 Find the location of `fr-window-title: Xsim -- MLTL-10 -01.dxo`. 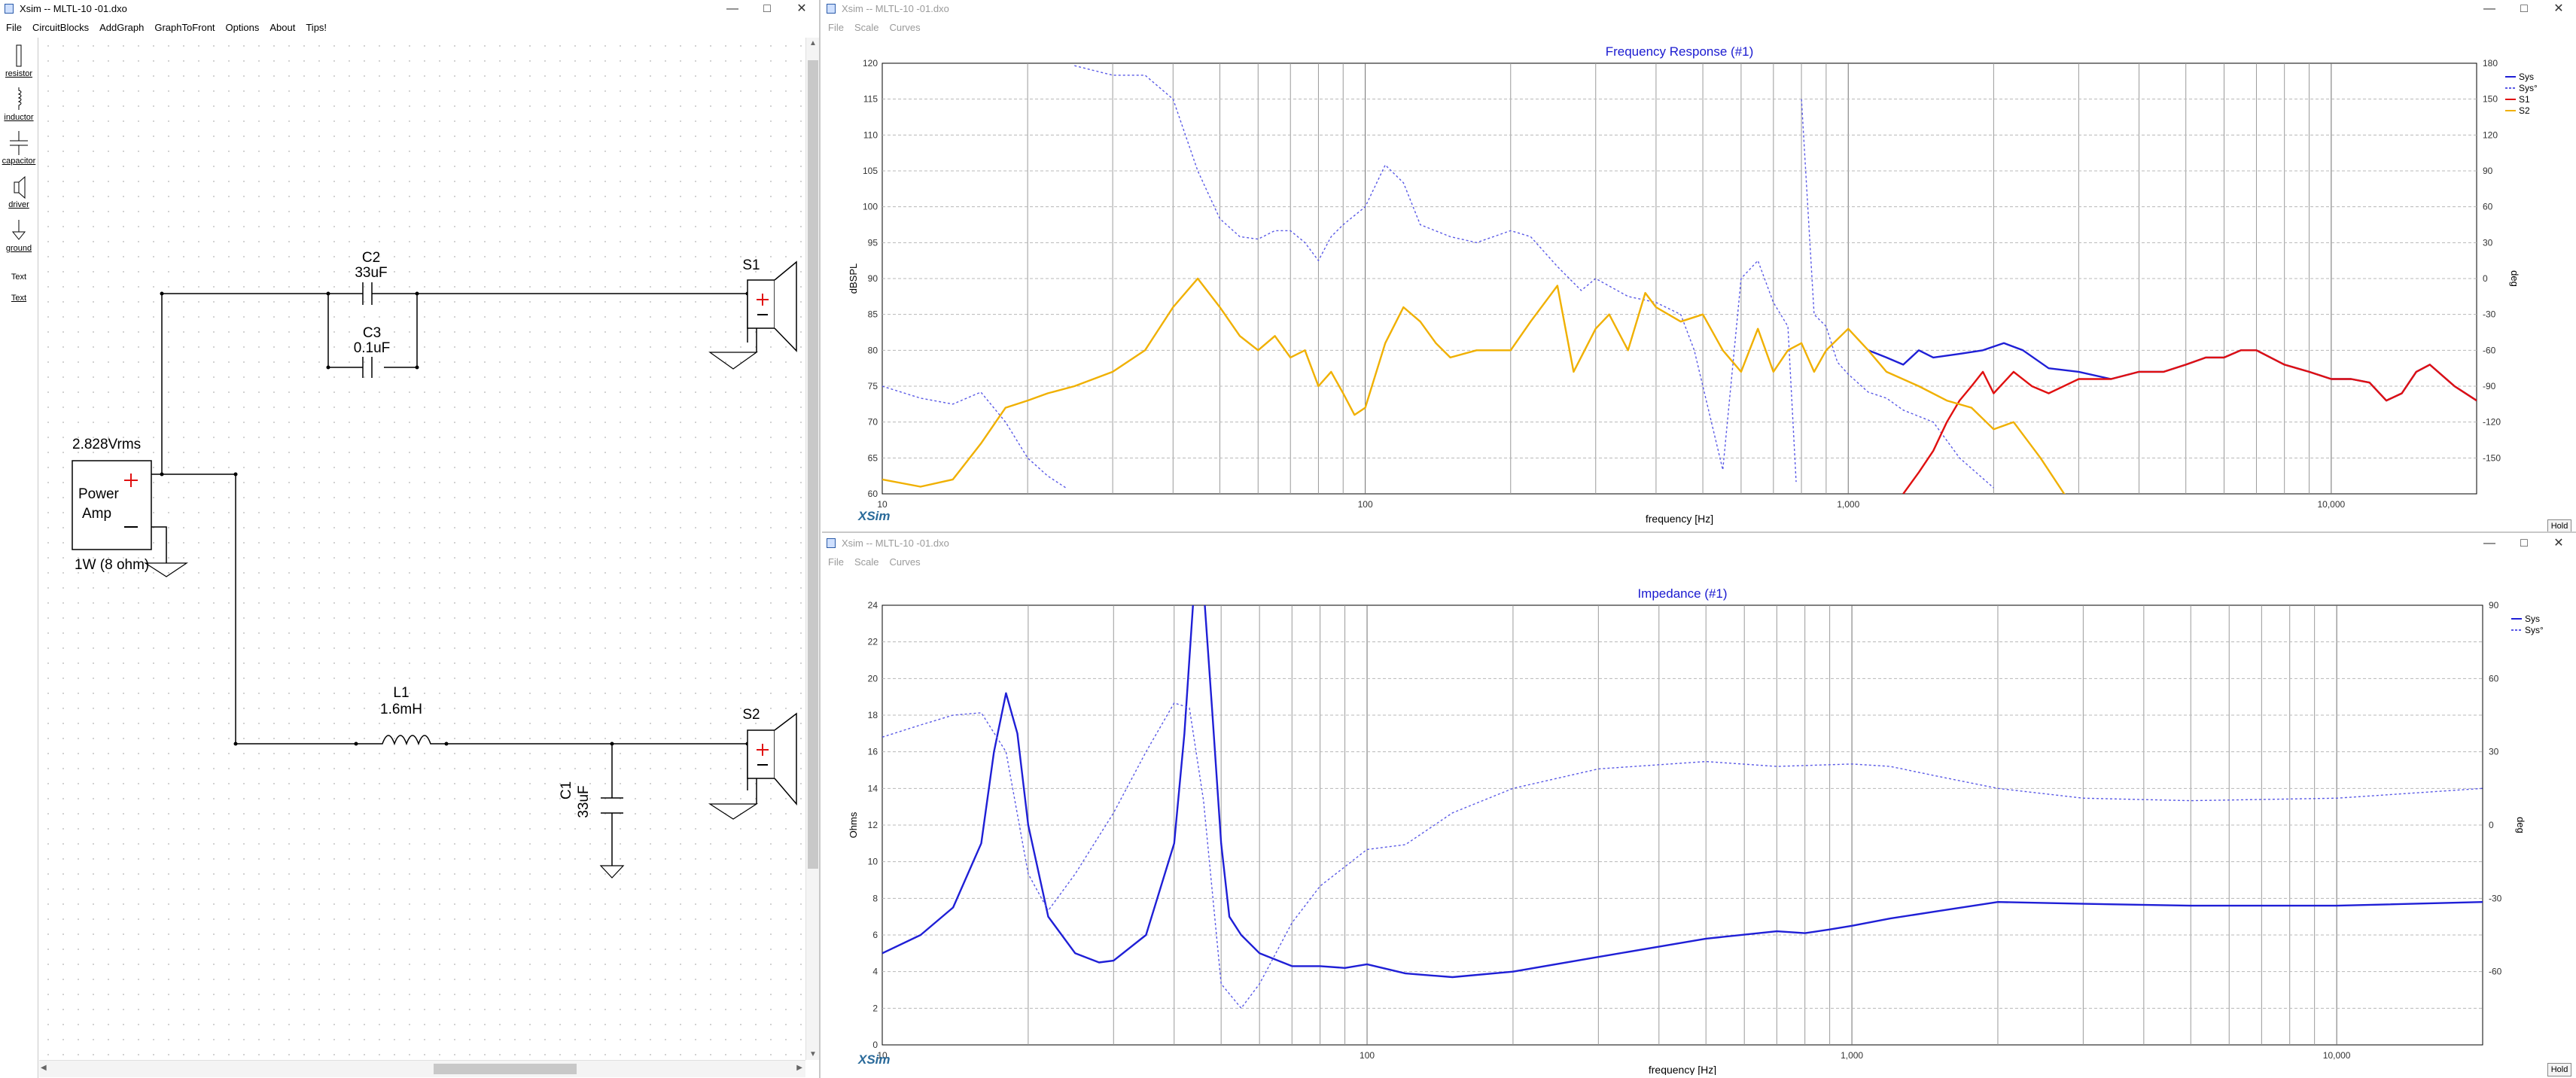

fr-window-title: Xsim -- MLTL-10 -01.dxo is located at coordinates (896, 8).